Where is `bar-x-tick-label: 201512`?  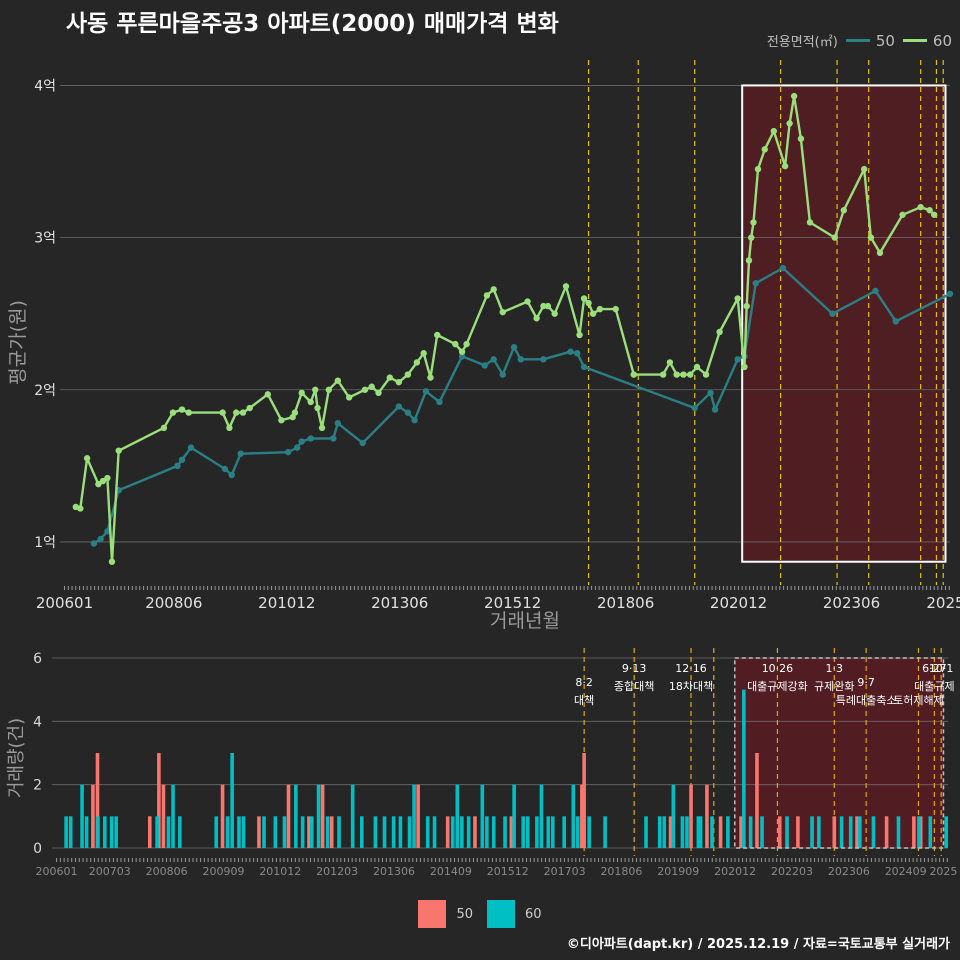
bar-x-tick-label: 201512 is located at coordinates (508, 871).